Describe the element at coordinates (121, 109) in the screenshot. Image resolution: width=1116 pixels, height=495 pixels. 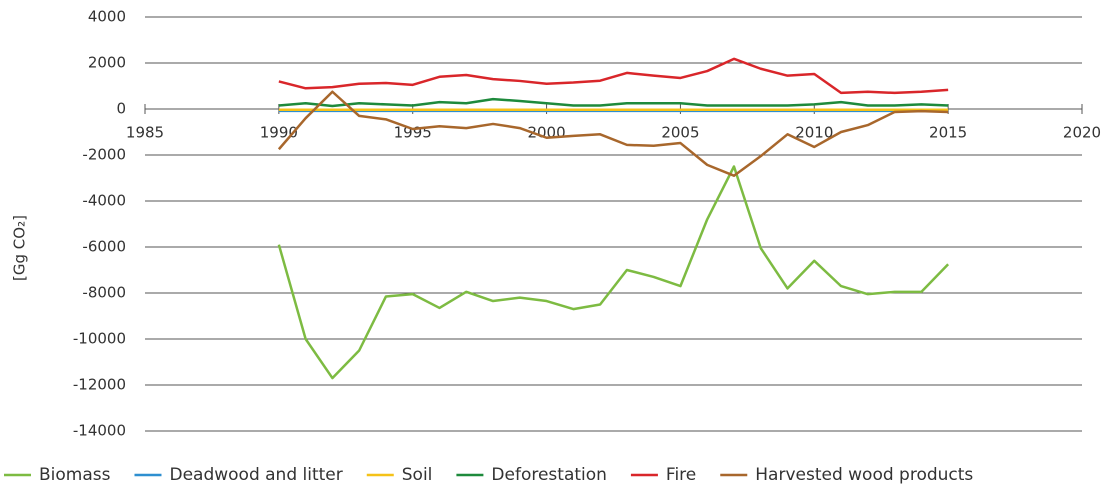
I see `y-tick-label: 0` at that location.